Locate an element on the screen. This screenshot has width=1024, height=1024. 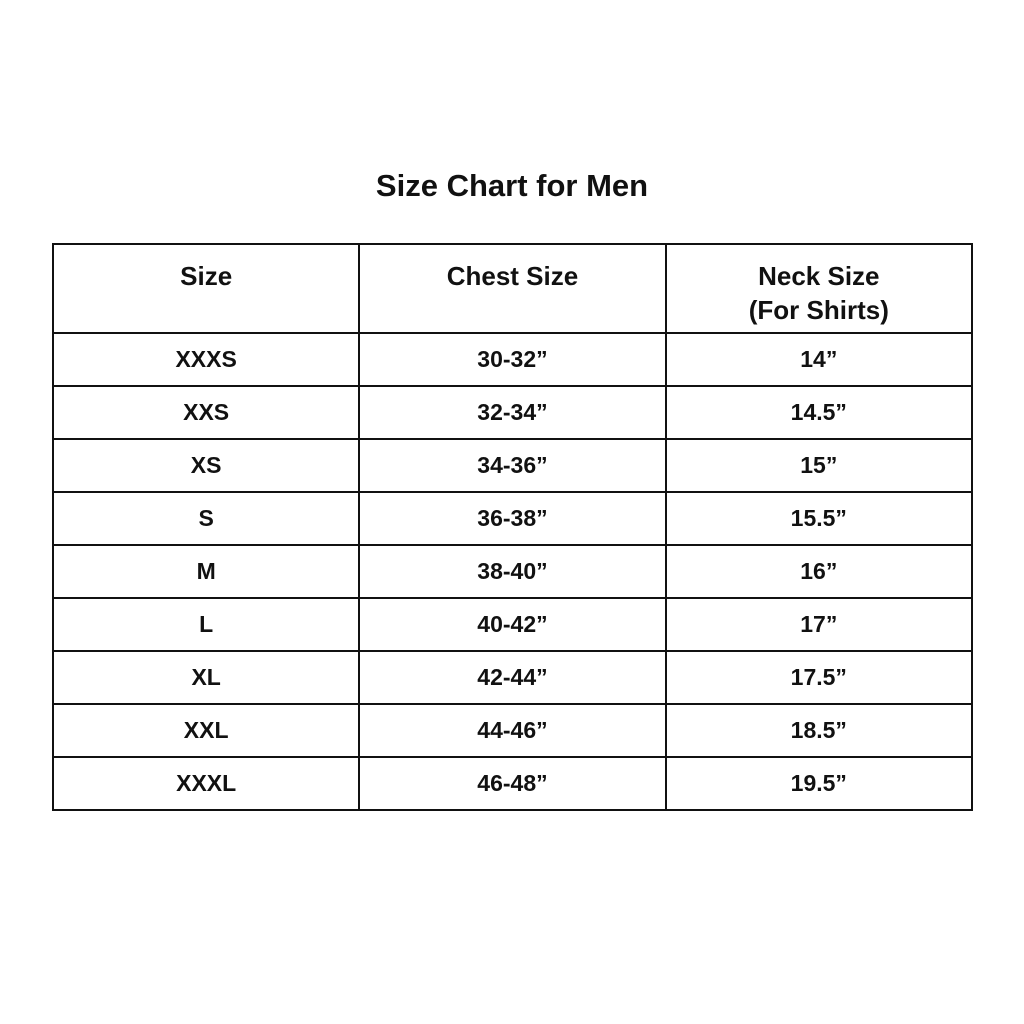
header-chest-size: Chest Size is located at coordinates (512, 288).